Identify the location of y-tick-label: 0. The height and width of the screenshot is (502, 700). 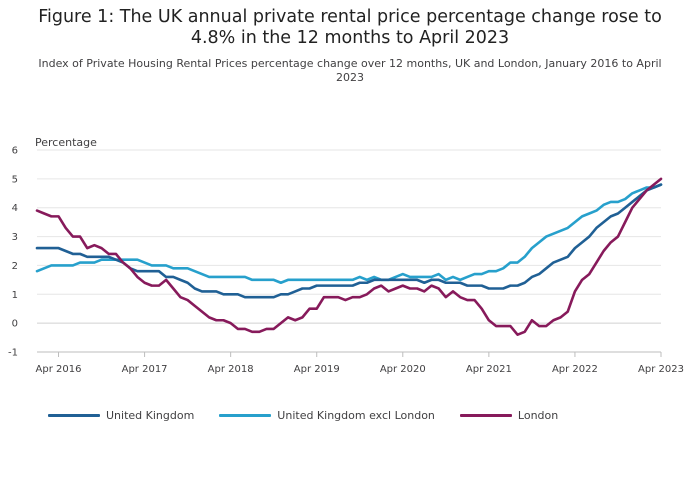
(15, 324).